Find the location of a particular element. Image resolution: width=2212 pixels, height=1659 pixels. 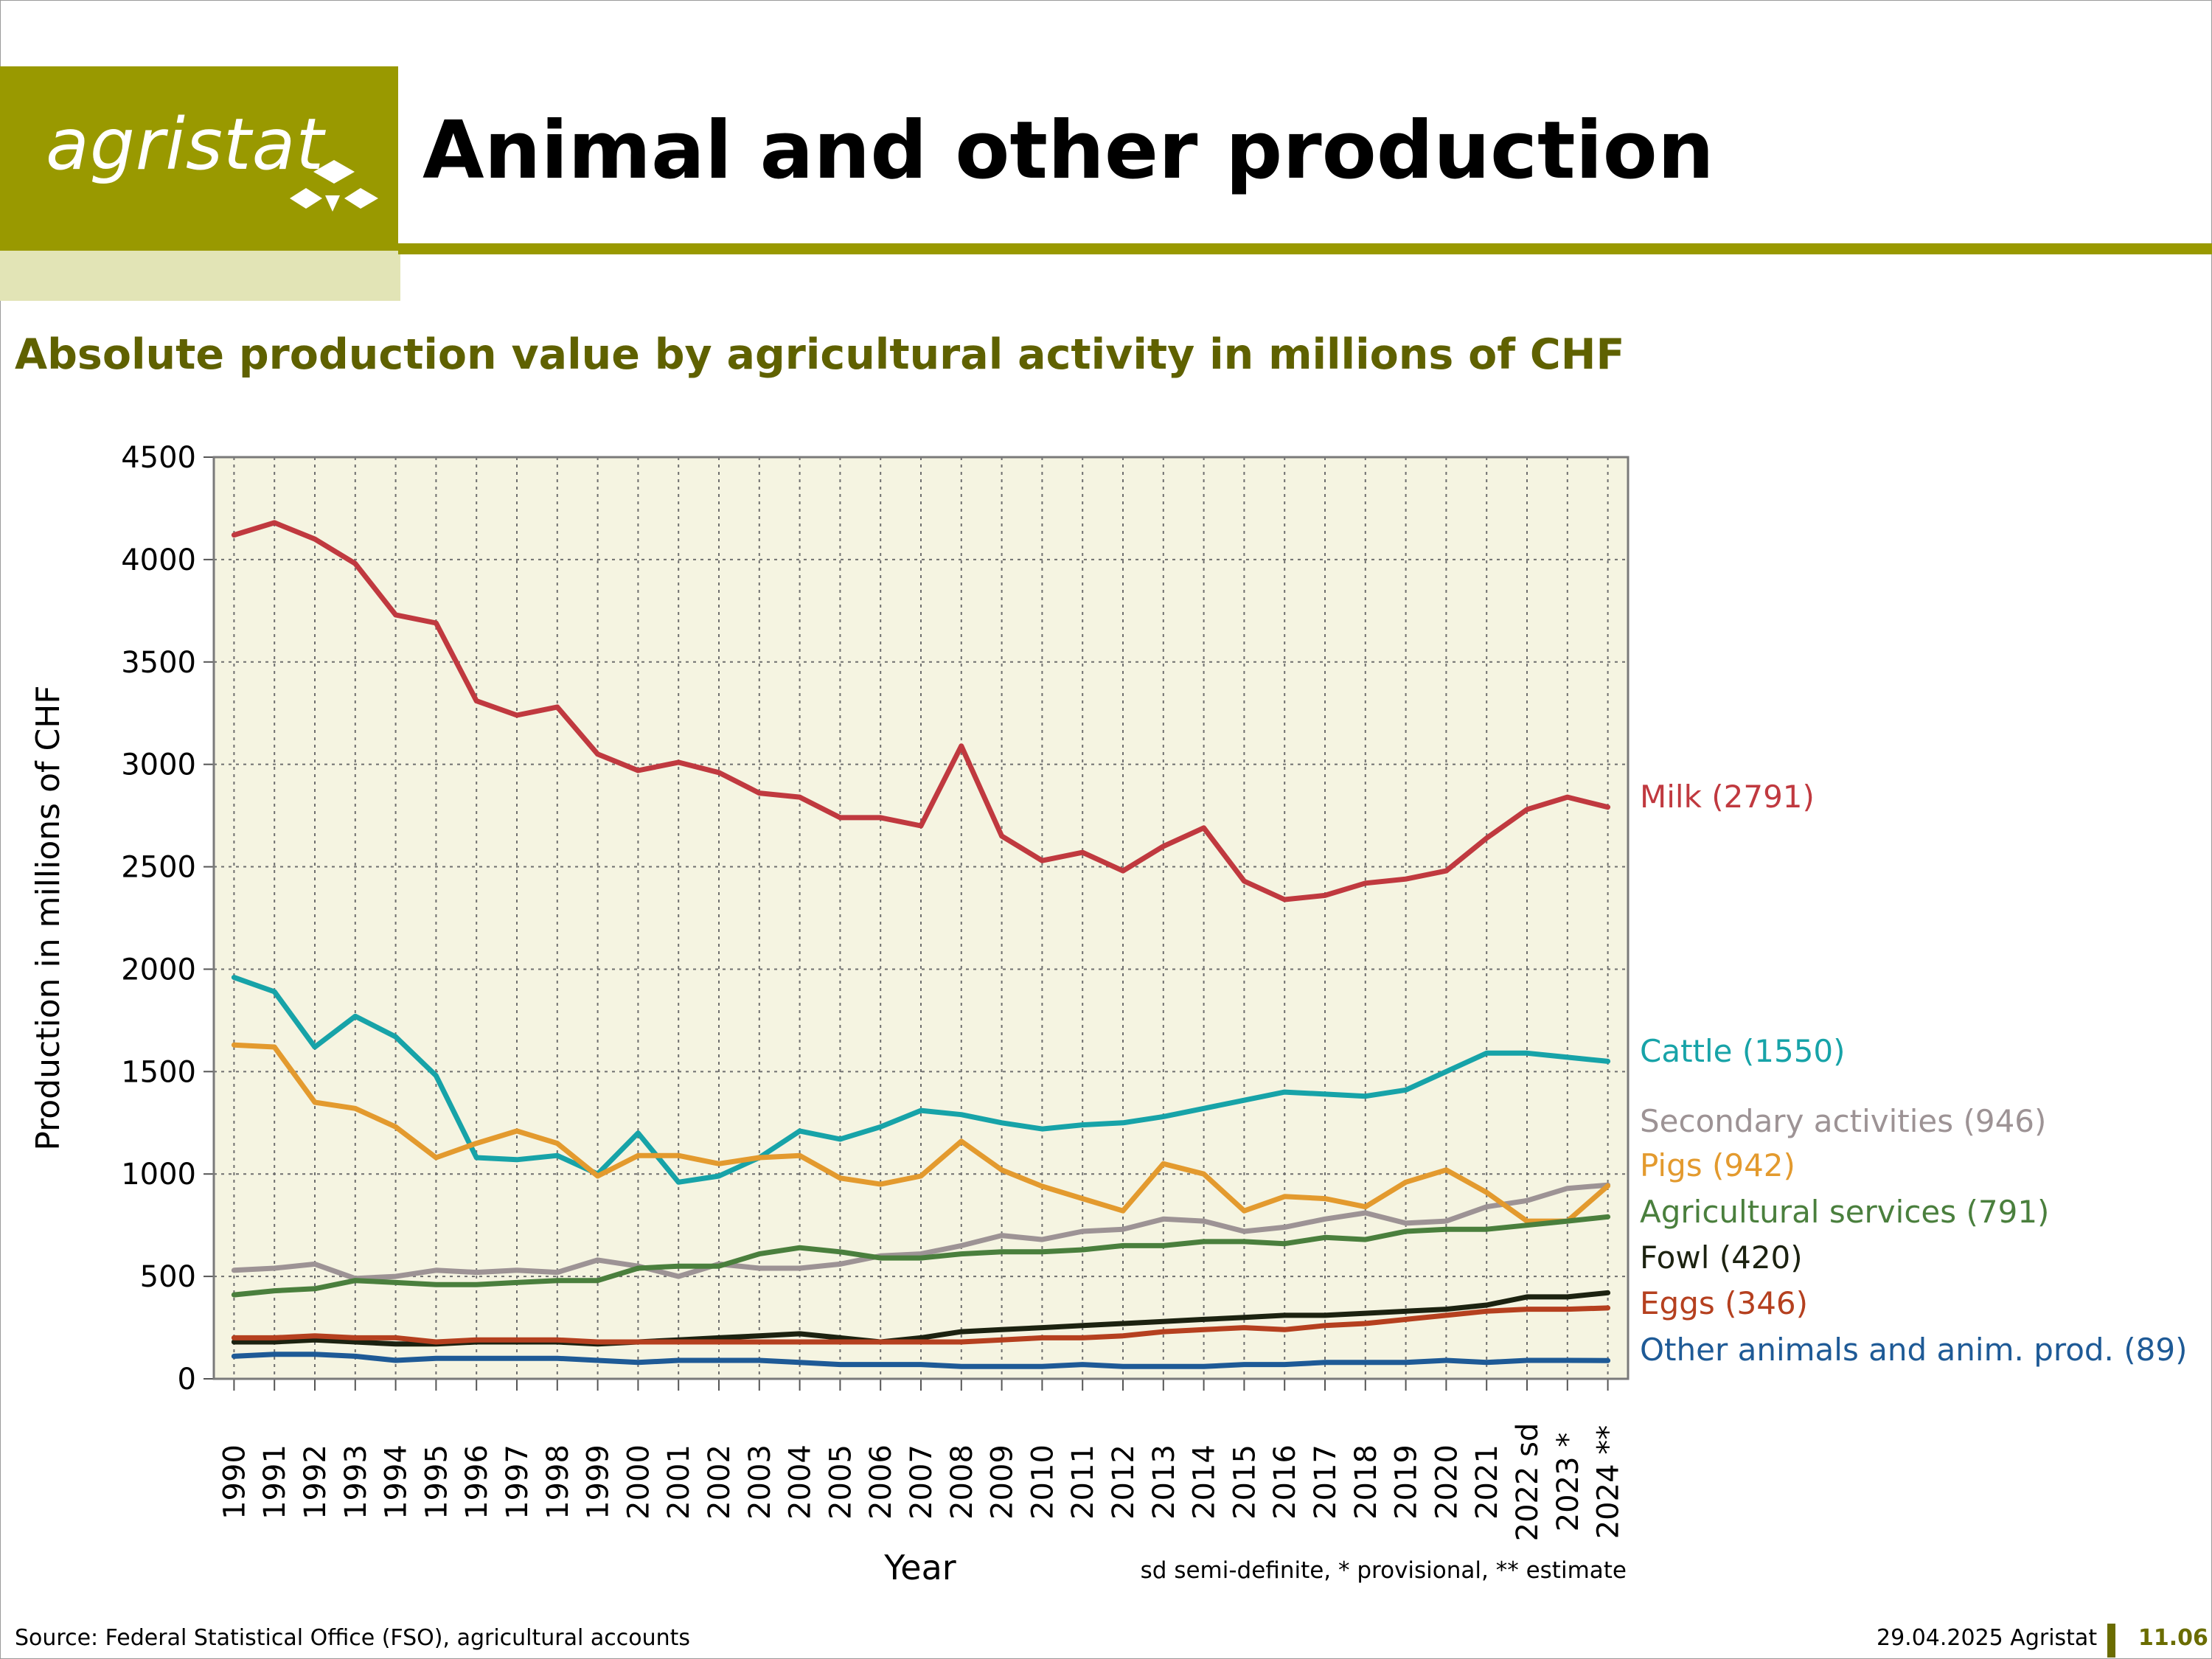

x-axis-label: Year is located at coordinates (919, 1567).